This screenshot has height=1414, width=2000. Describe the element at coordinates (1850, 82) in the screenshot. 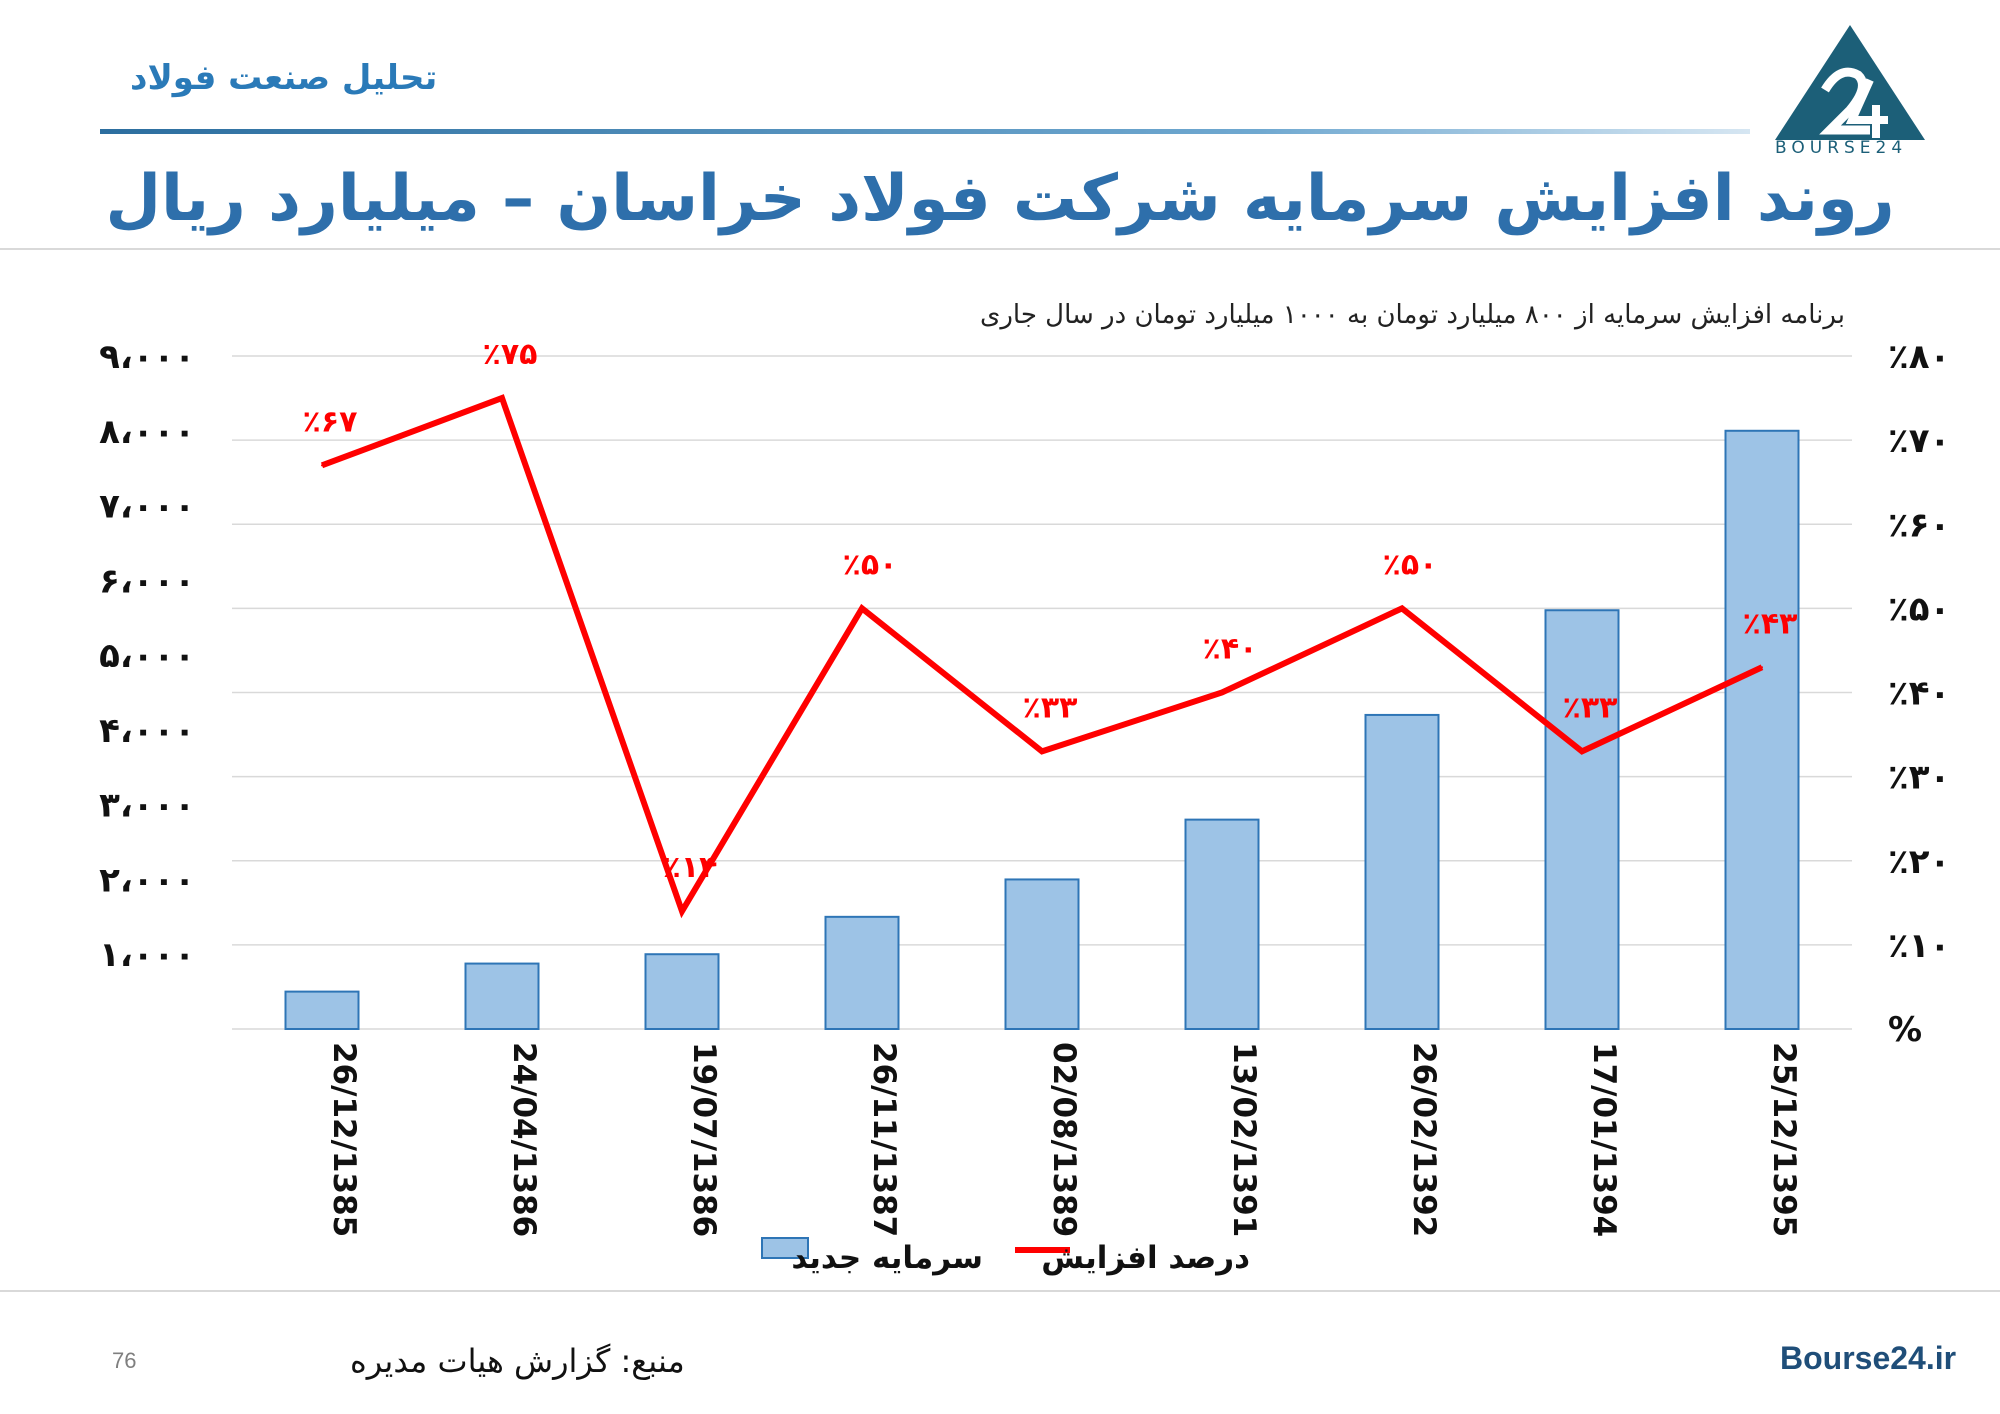

I see `bourse24-logo-icon` at that location.